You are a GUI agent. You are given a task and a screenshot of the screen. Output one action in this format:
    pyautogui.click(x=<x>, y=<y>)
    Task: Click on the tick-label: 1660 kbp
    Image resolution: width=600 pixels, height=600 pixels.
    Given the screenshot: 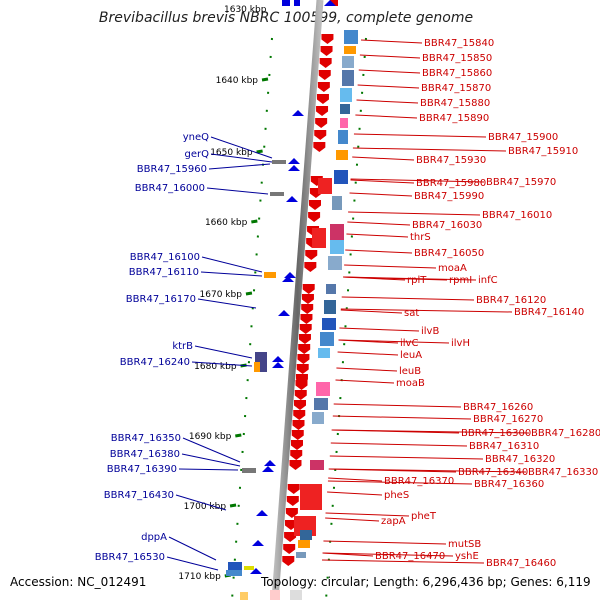 What is the action you would take?
    pyautogui.click(x=226, y=223)
    